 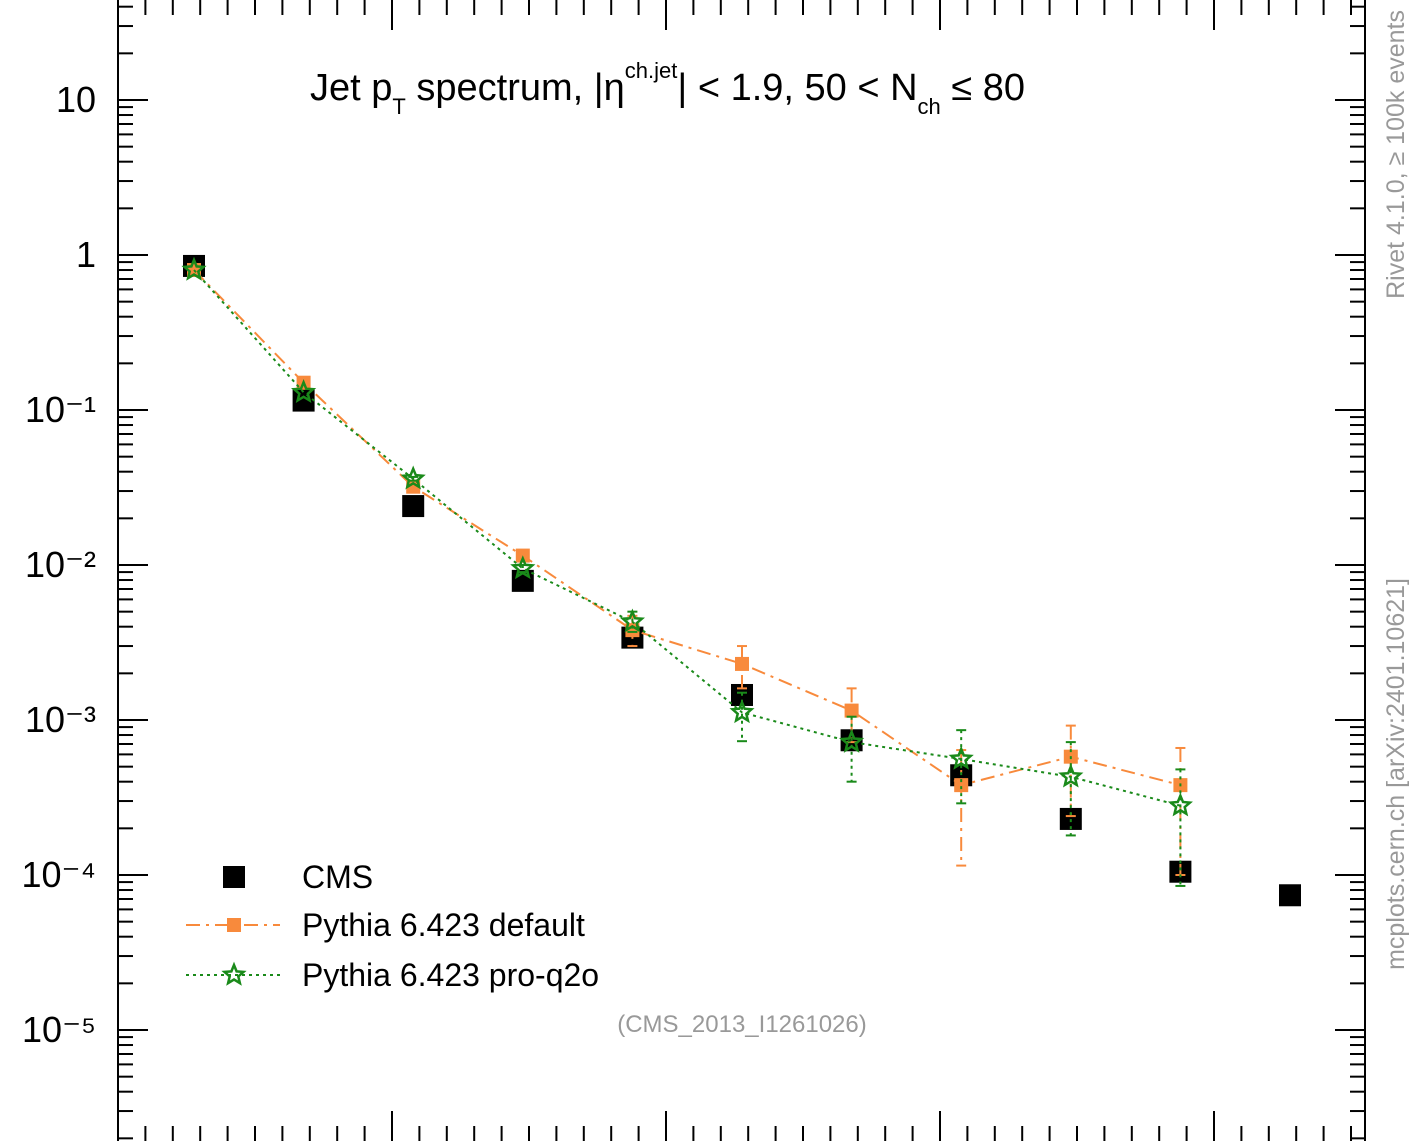 I want to click on y-tick-labels: 10 1 10⁻¹ 10⁻² 10⁻³ 10⁻⁴ 10⁻⁵, so click(x=58, y=564).